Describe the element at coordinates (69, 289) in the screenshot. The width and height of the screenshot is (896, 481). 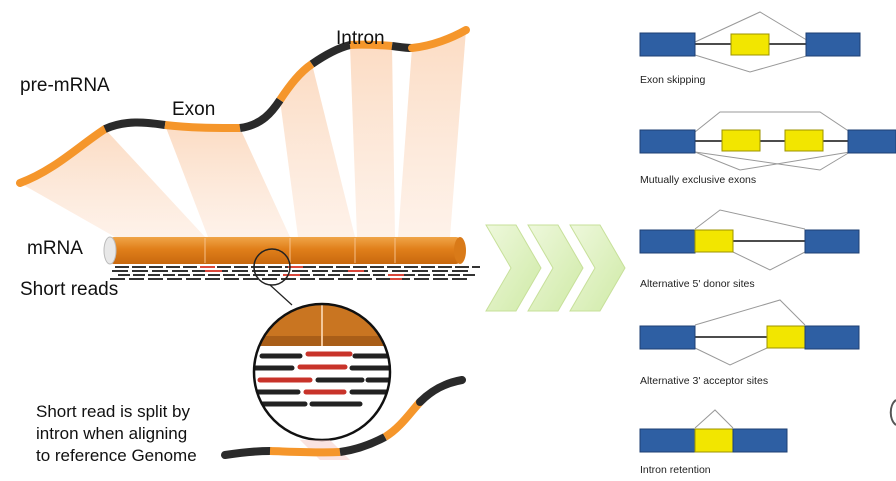
I see `short-reads-label: Short reads` at that location.